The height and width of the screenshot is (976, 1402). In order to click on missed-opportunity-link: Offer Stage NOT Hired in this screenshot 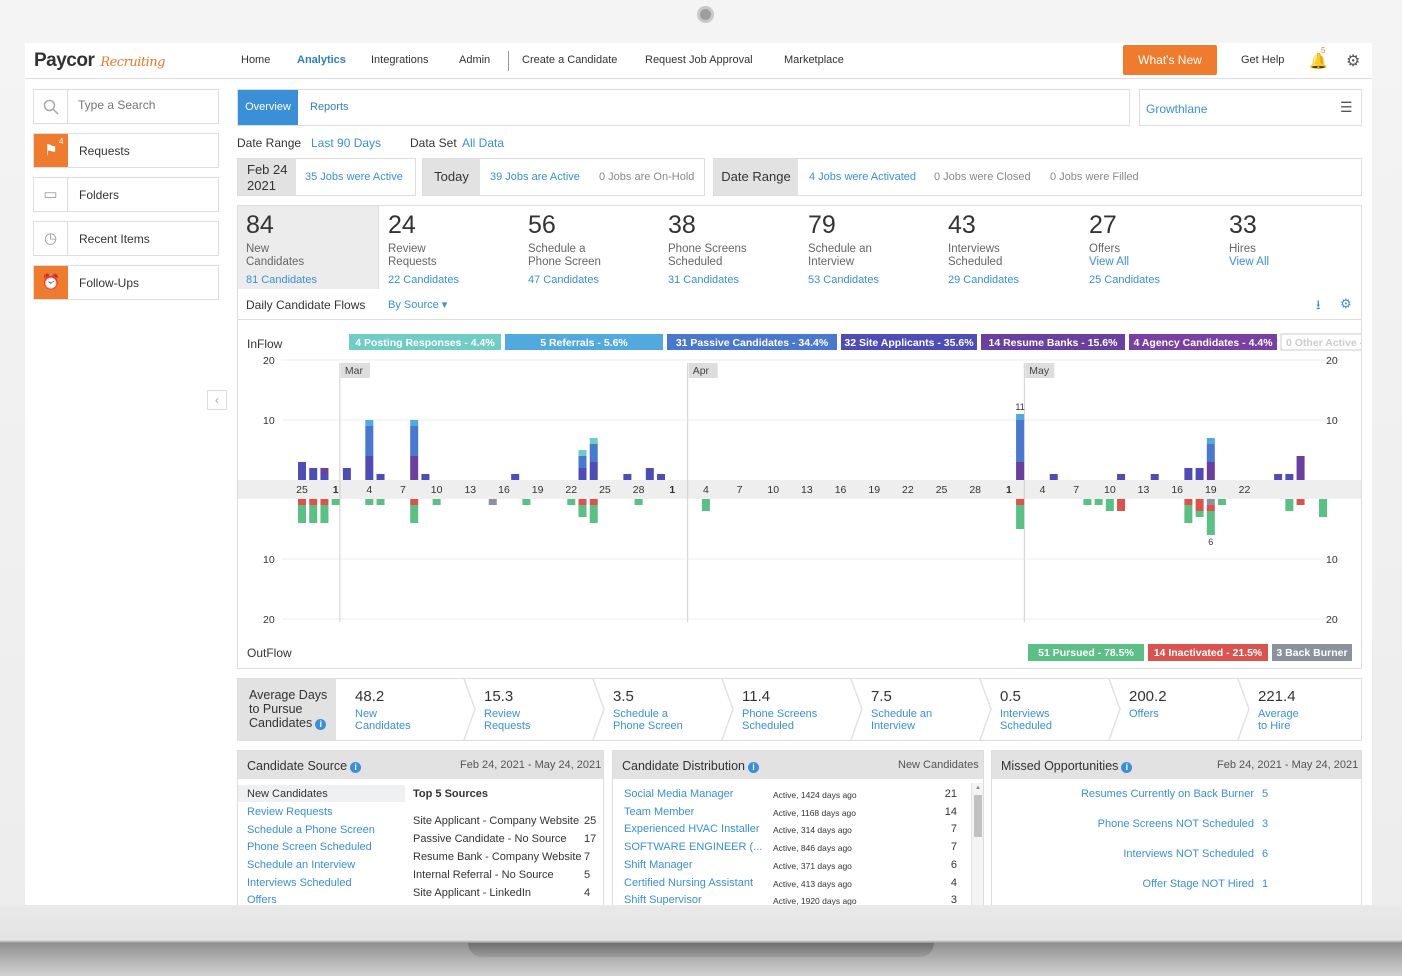, I will do `click(1198, 884)`.